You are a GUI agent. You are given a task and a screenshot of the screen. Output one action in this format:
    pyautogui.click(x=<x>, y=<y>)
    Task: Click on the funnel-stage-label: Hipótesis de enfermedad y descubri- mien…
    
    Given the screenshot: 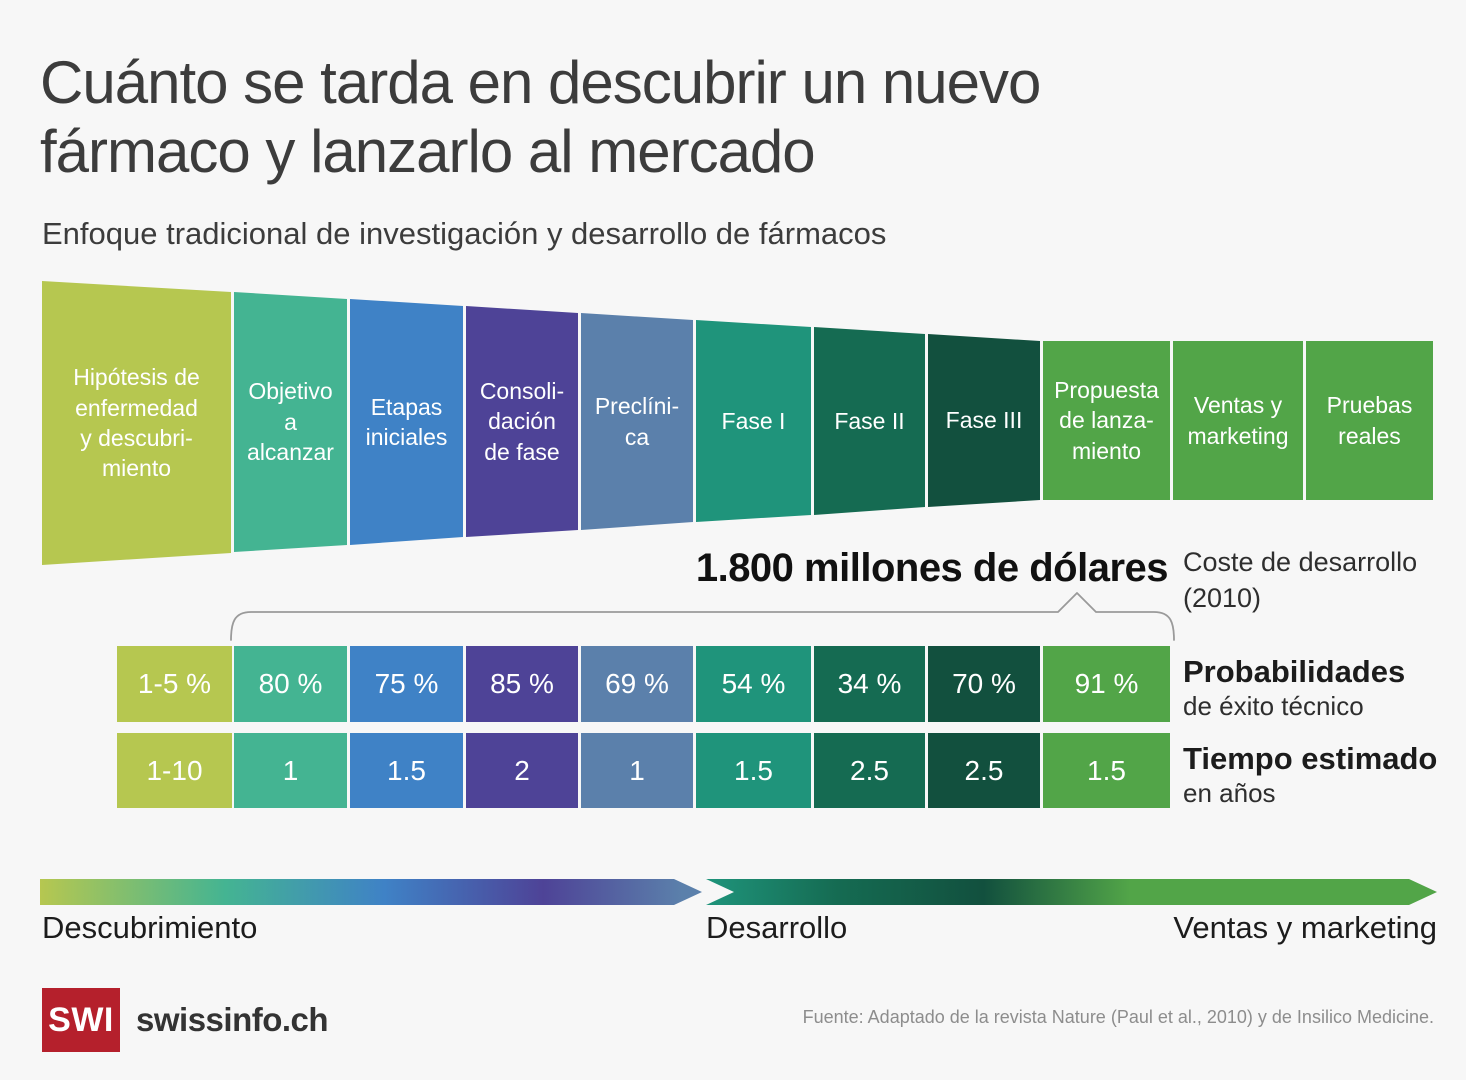 What is the action you would take?
    pyautogui.click(x=136, y=423)
    